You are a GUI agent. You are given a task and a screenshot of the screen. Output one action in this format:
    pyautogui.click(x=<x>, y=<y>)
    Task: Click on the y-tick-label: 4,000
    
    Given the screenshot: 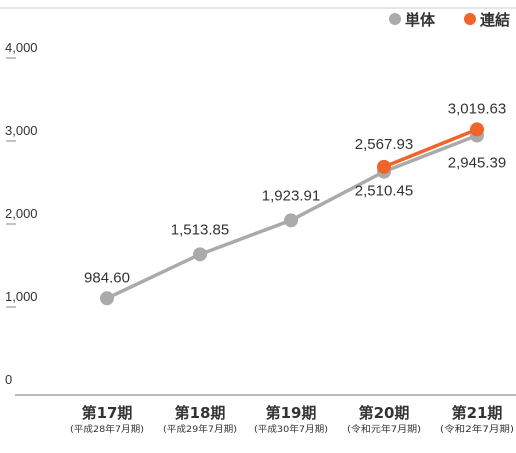 What is the action you would take?
    pyautogui.click(x=21, y=47)
    